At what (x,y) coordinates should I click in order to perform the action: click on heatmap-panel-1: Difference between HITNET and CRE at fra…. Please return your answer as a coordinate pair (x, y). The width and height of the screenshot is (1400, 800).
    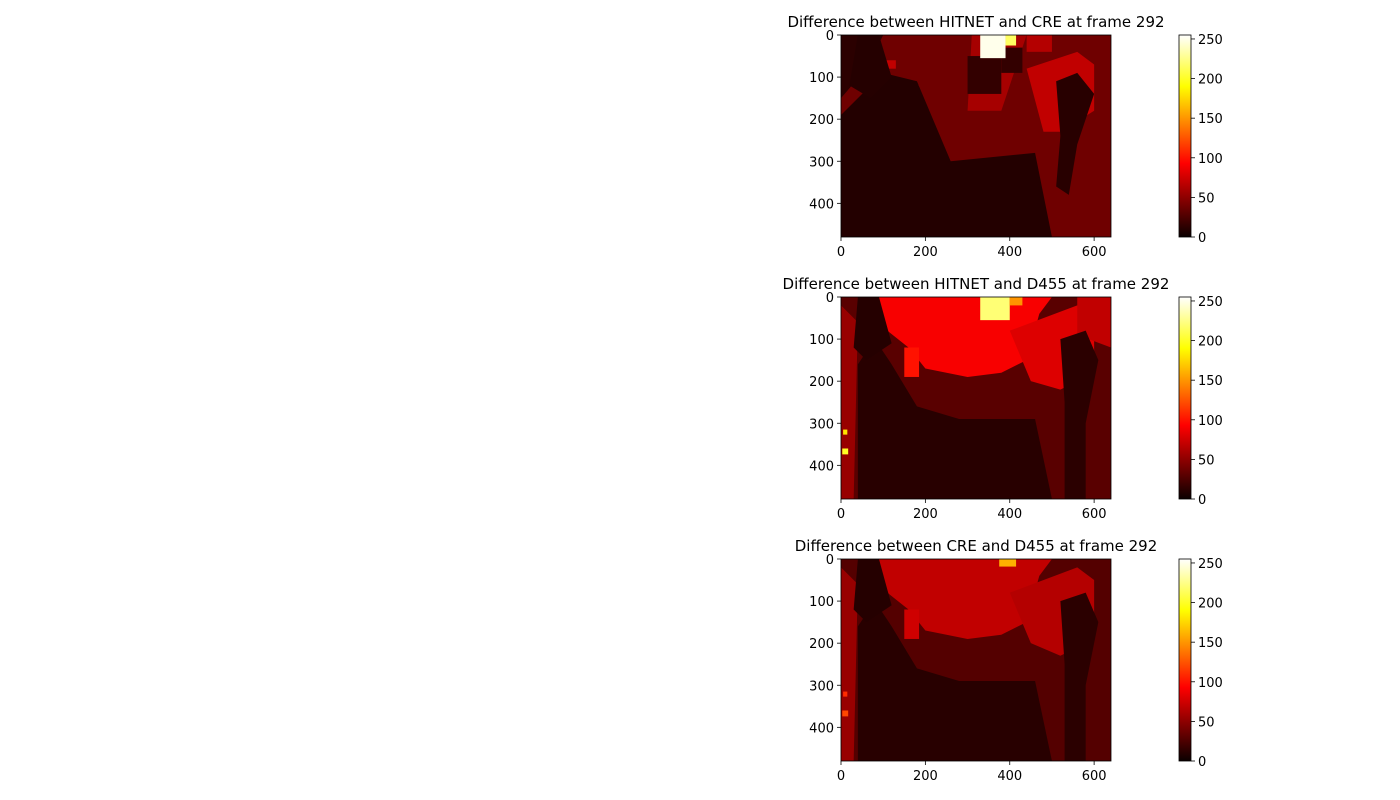
    Looking at the image, I should click on (1004, 136).